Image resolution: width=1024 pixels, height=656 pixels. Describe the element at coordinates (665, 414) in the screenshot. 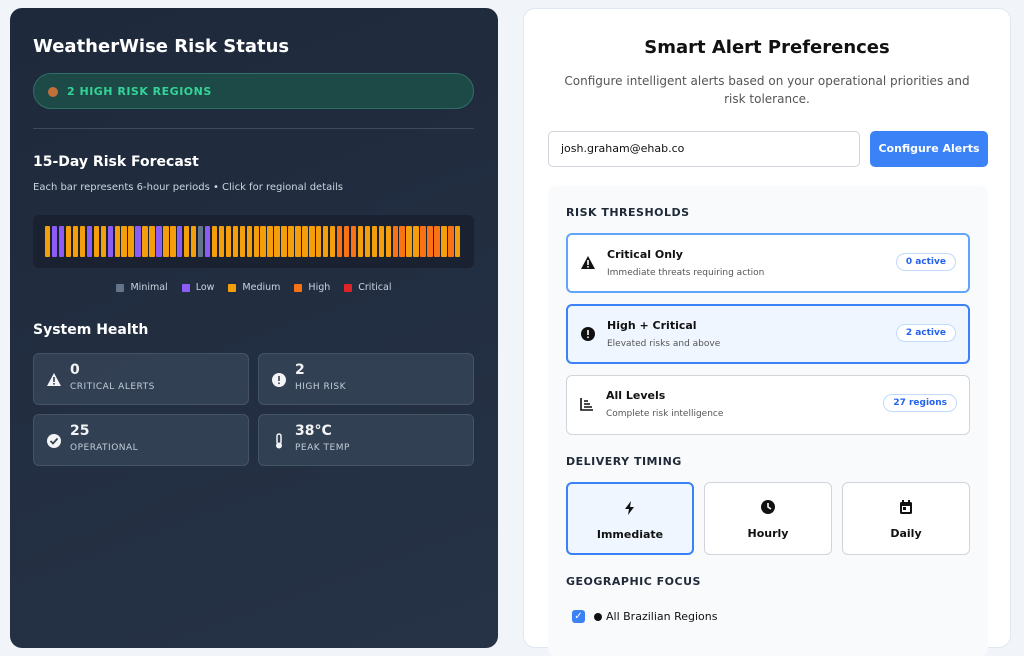

I see `card-desc: Complete risk intelligence` at that location.